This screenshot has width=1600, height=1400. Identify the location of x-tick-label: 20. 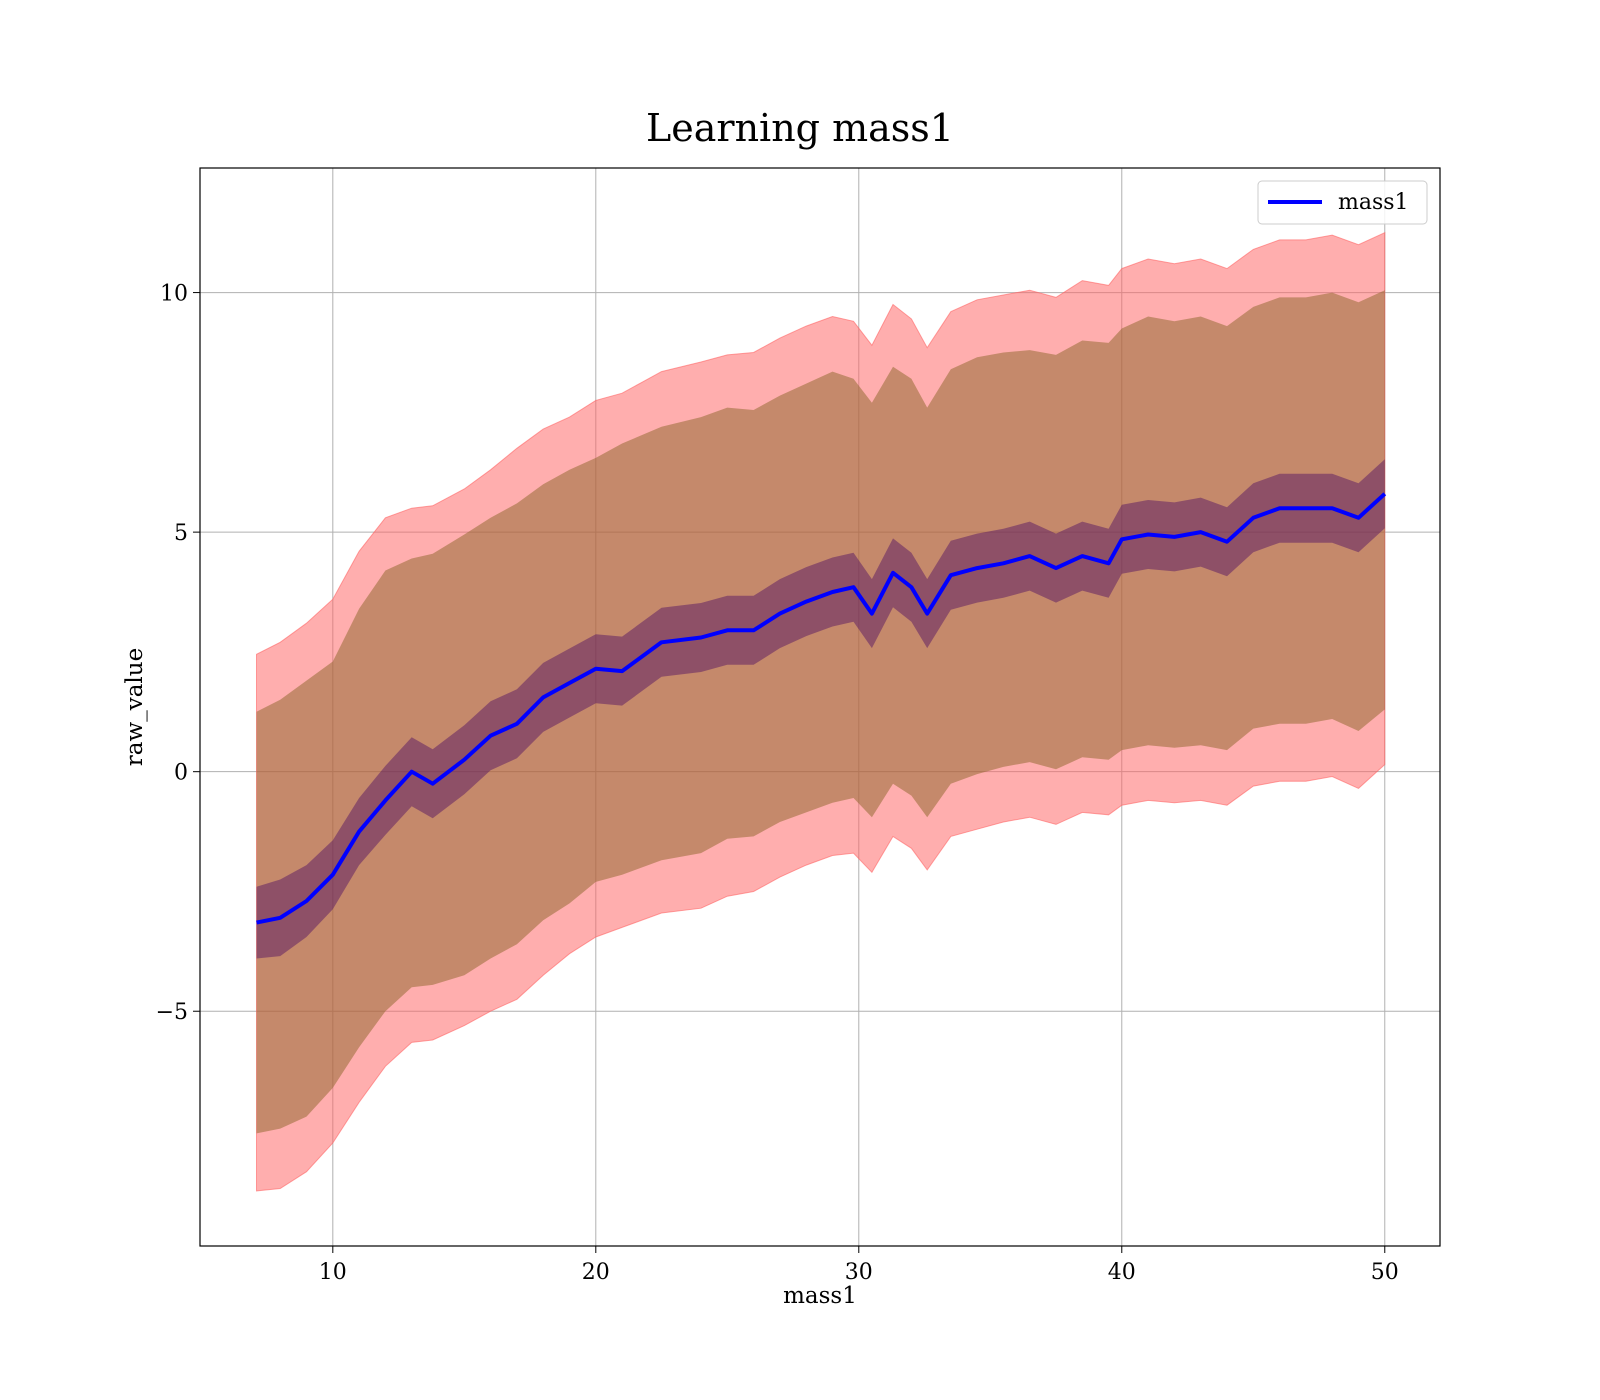
(596, 1272).